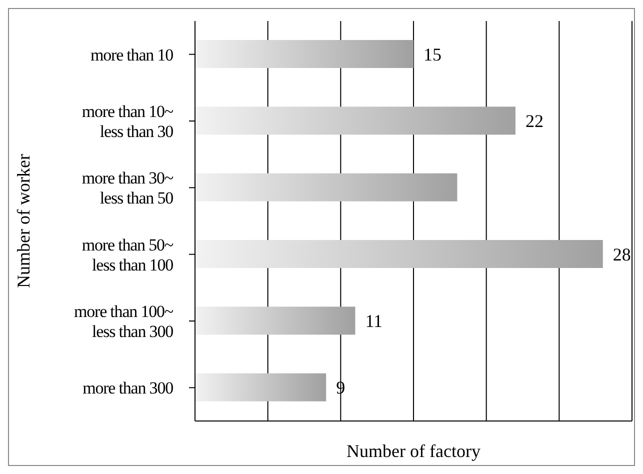 Image resolution: width=643 pixels, height=474 pixels. Describe the element at coordinates (534, 121) in the screenshot. I see `data-label: 22` at that location.